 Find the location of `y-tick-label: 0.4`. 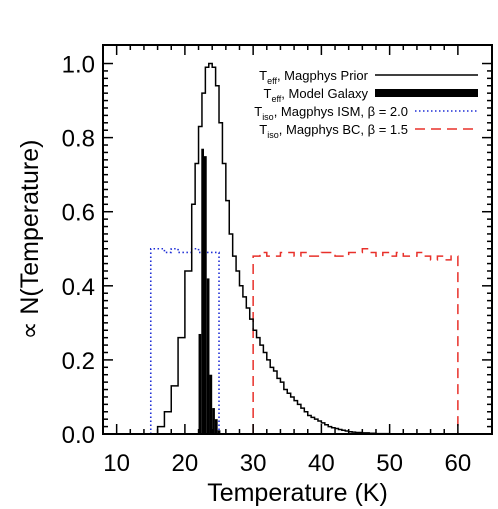

y-tick-label: 0.4 is located at coordinates (78, 287).